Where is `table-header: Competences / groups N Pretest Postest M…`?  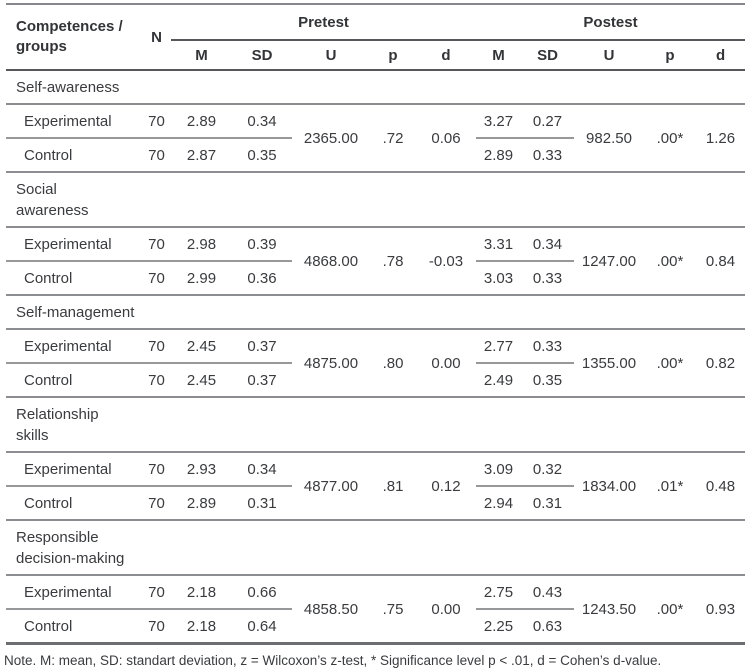
table-header: Competences / groups N Pretest Postest M… is located at coordinates (376, 37).